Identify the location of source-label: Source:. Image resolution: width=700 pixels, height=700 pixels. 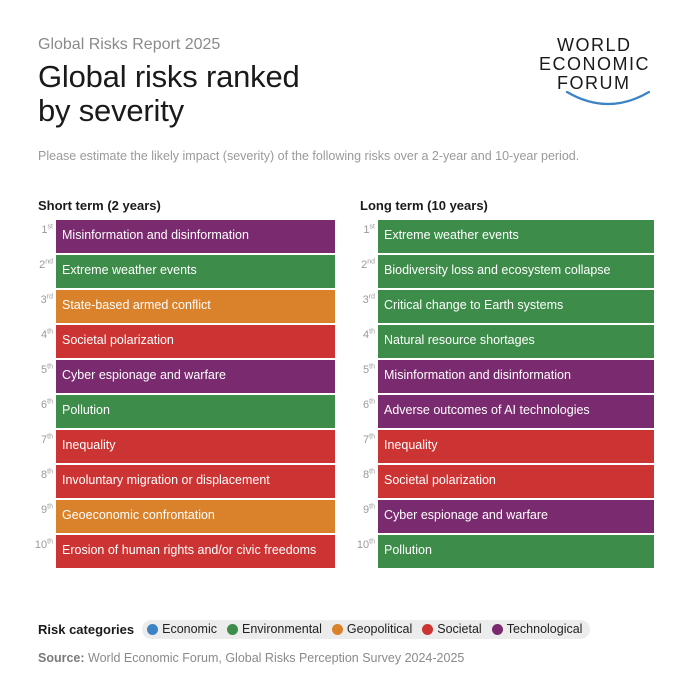
(61, 658).